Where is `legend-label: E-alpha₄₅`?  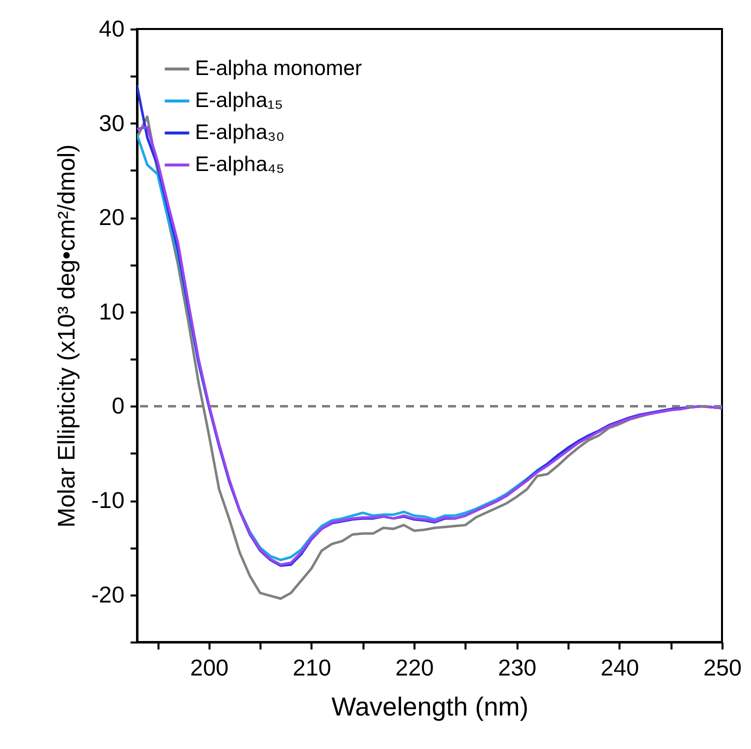 legend-label: E-alpha₄₅ is located at coordinates (239, 164).